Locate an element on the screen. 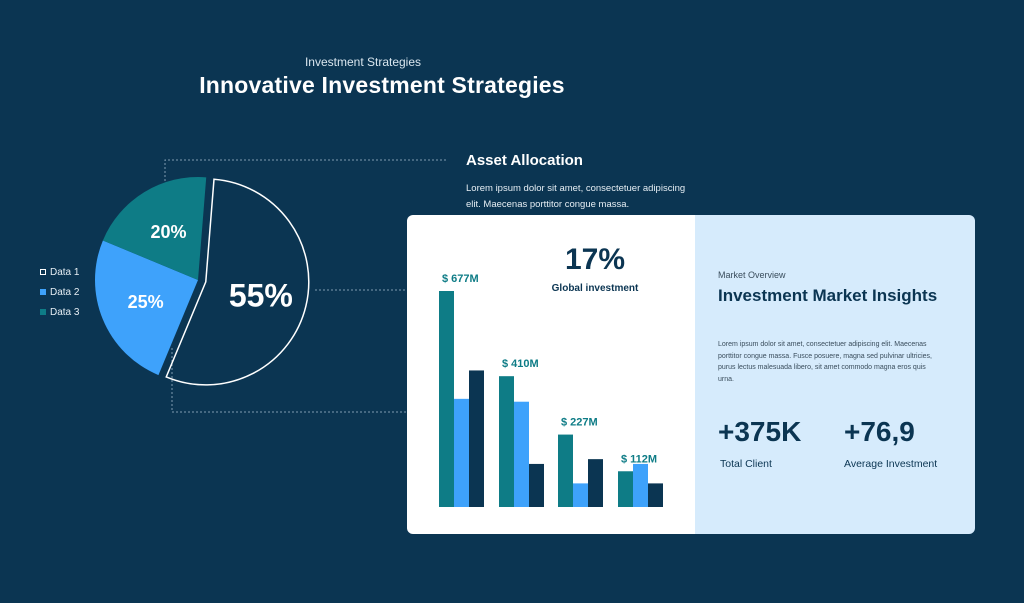 The width and height of the screenshot is (1024, 603). bar-data-label: $ 677M is located at coordinates (460, 279).